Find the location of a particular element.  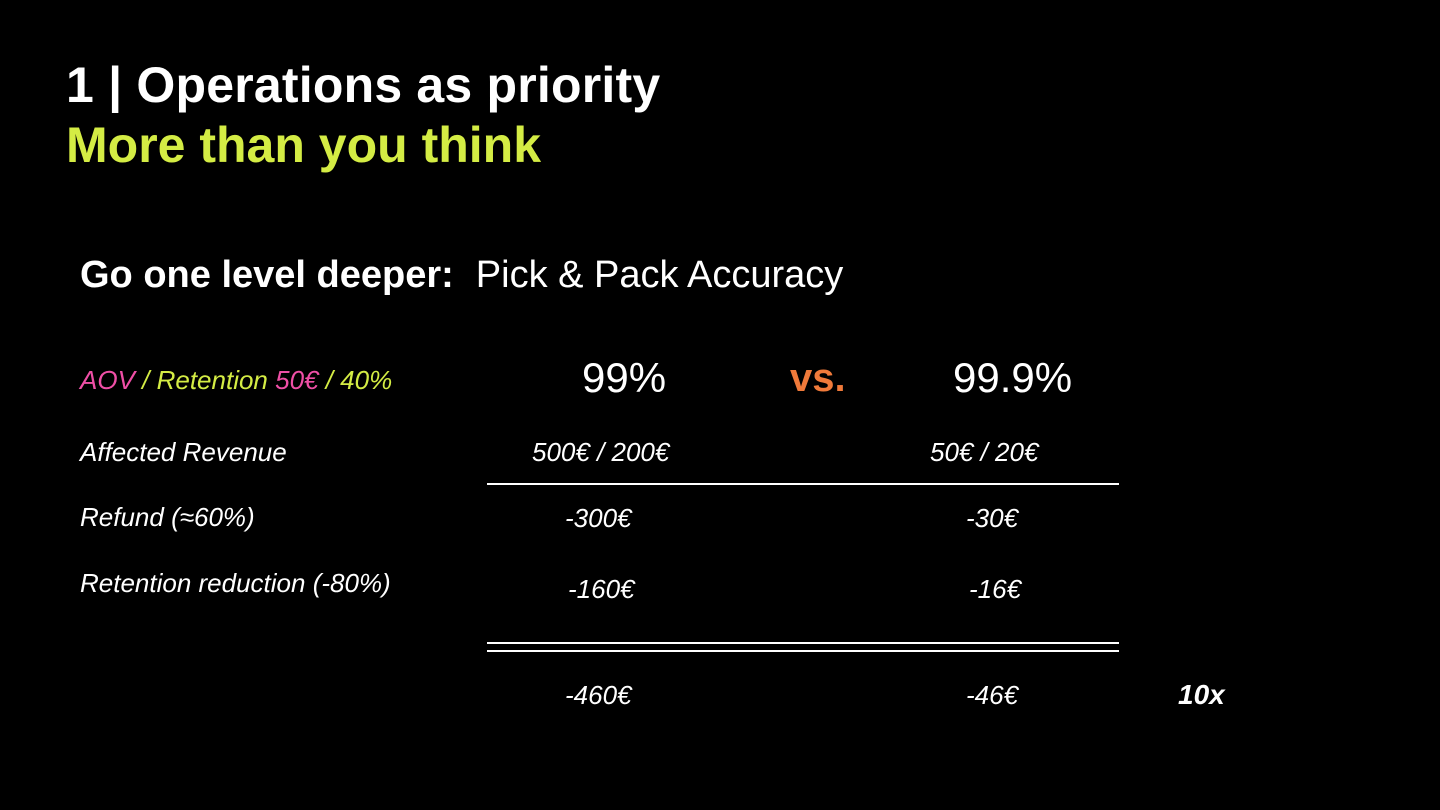

aov-value-text: 50€ is located at coordinates (297, 380).